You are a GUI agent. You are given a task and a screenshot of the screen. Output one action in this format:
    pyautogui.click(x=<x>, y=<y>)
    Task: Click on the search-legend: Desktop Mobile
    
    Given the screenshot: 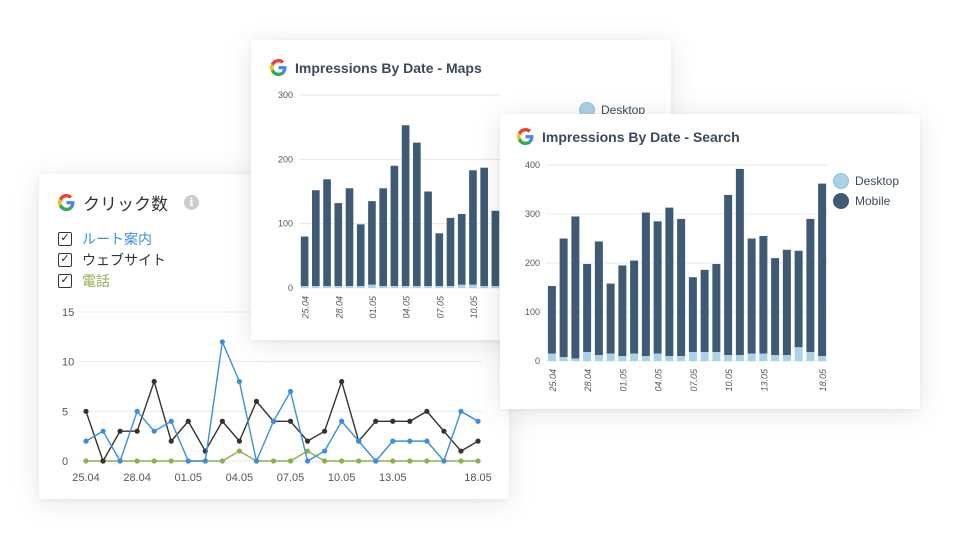 What is the action you would take?
    pyautogui.click(x=866, y=191)
    